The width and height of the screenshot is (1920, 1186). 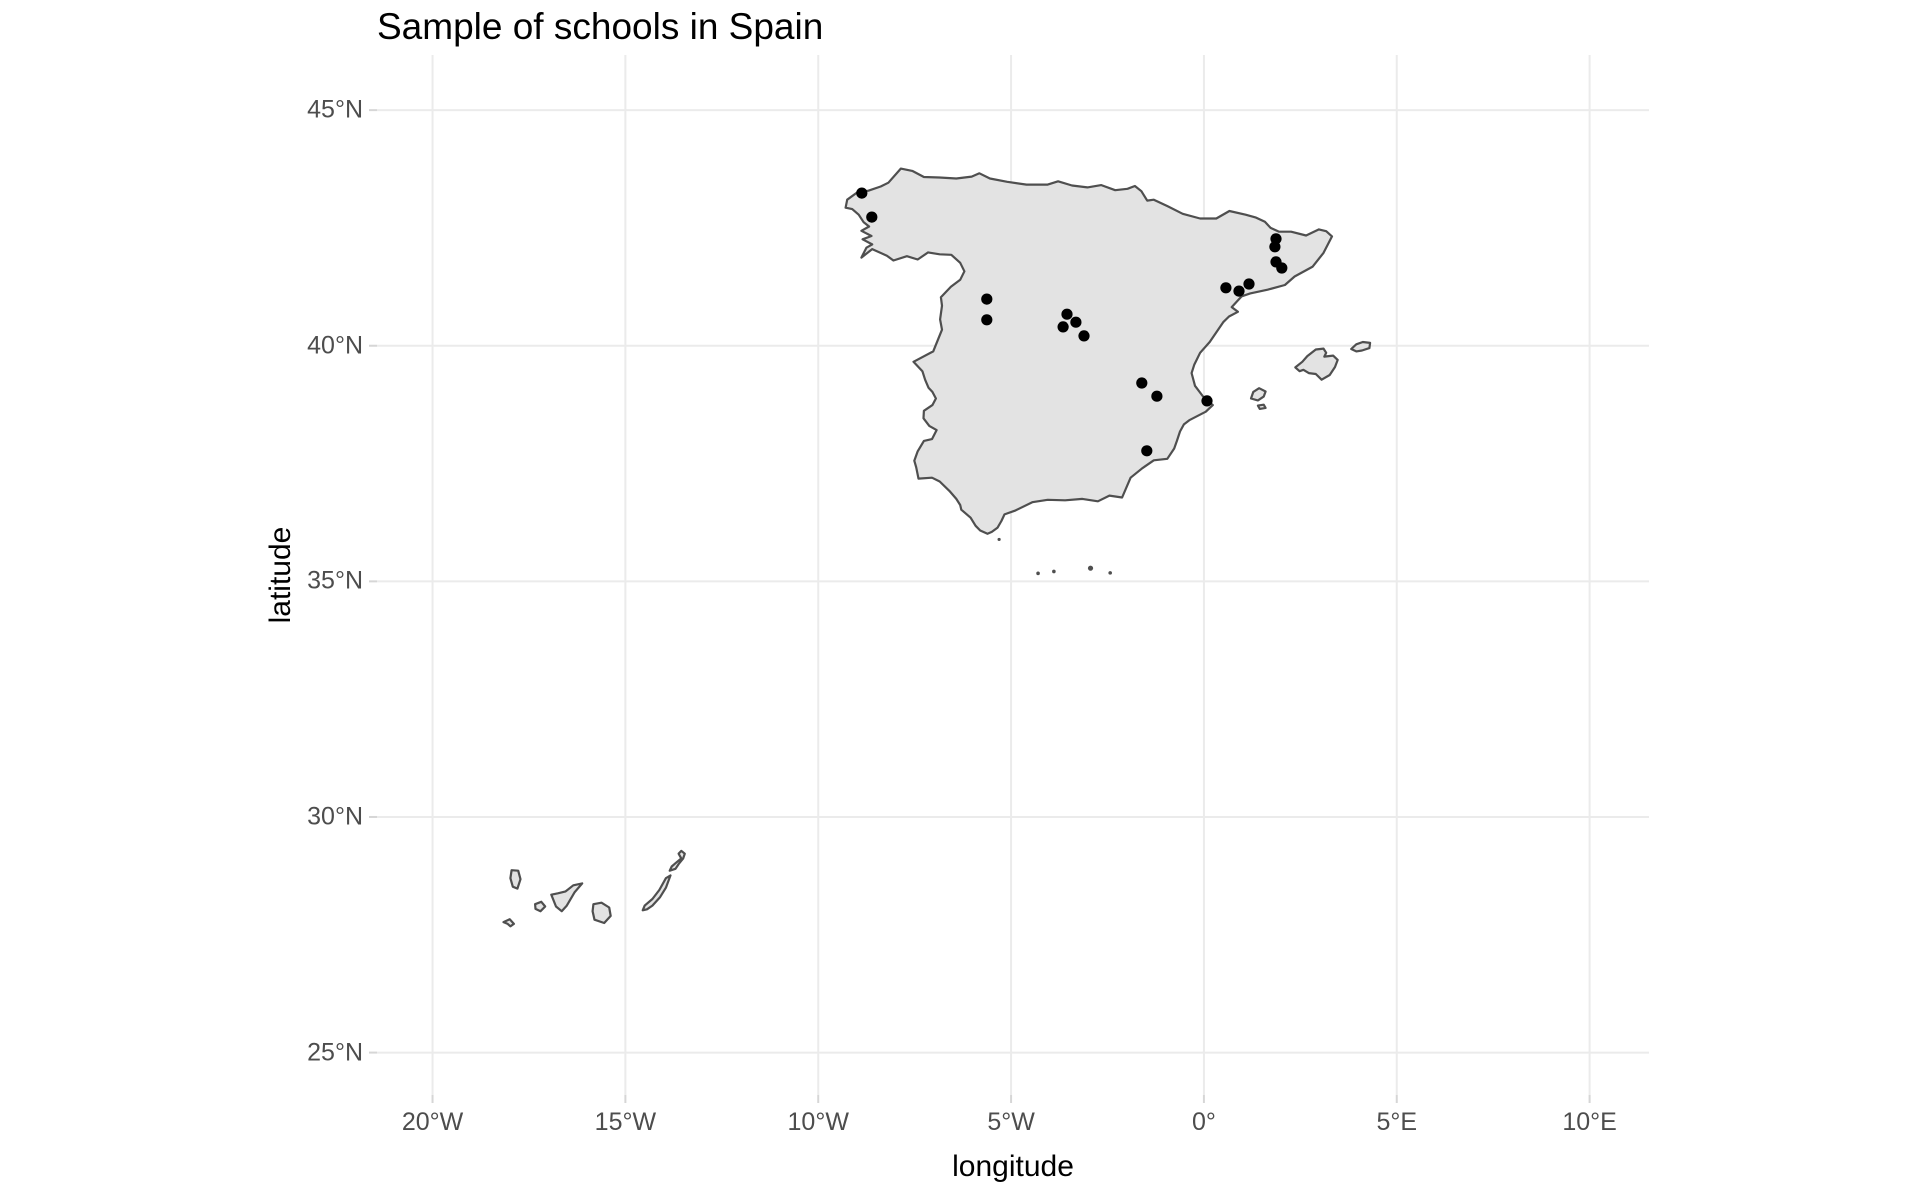 What do you see at coordinates (677, 860) in the screenshot?
I see `land-polygon-lanzarote` at bounding box center [677, 860].